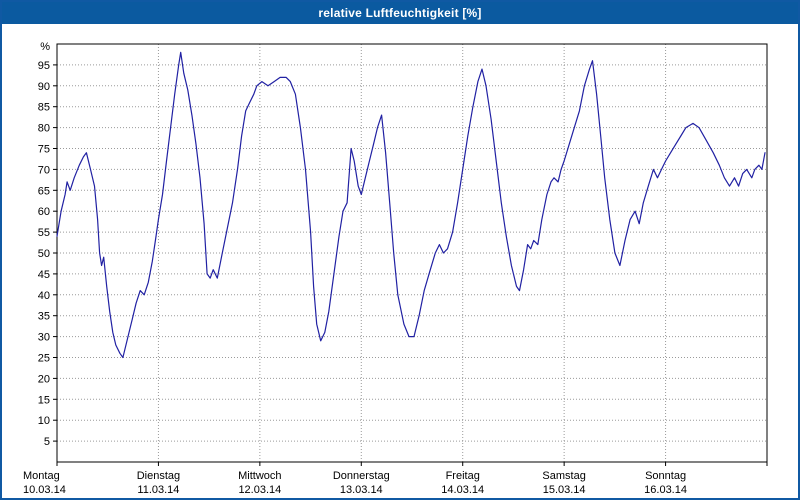 The width and height of the screenshot is (800, 500). What do you see at coordinates (44, 108) in the screenshot?
I see `svg-text: 85` at bounding box center [44, 108].